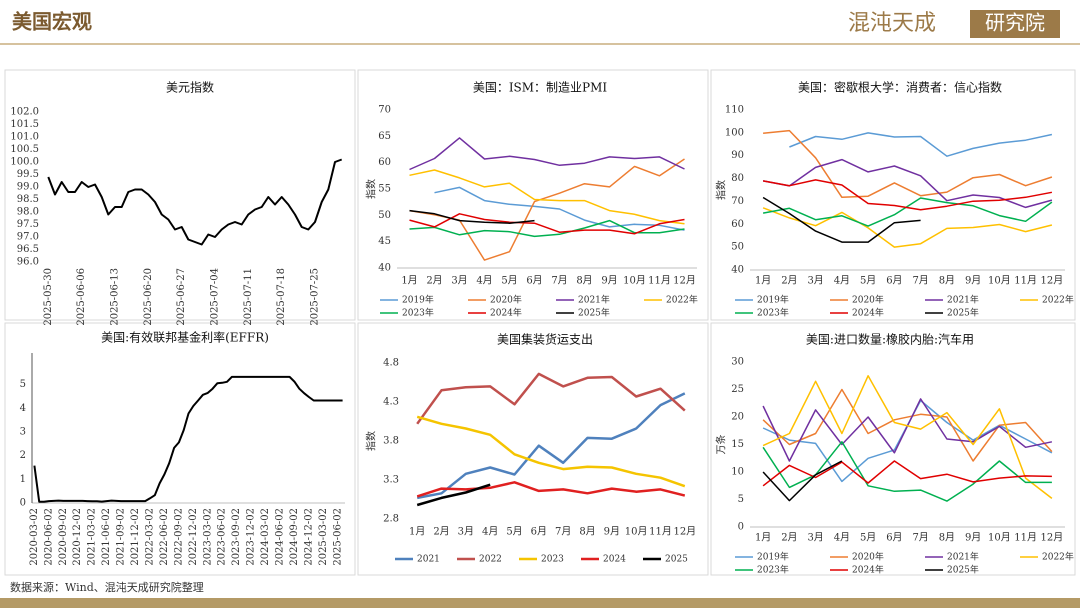  What do you see at coordinates (92, 537) in the screenshot?
I see `x-tick-label: 2021-03-02` at bounding box center [92, 537].